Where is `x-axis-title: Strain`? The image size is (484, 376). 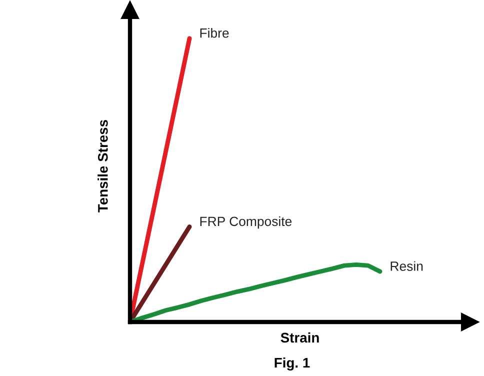 x-axis-title: Strain is located at coordinates (299, 337).